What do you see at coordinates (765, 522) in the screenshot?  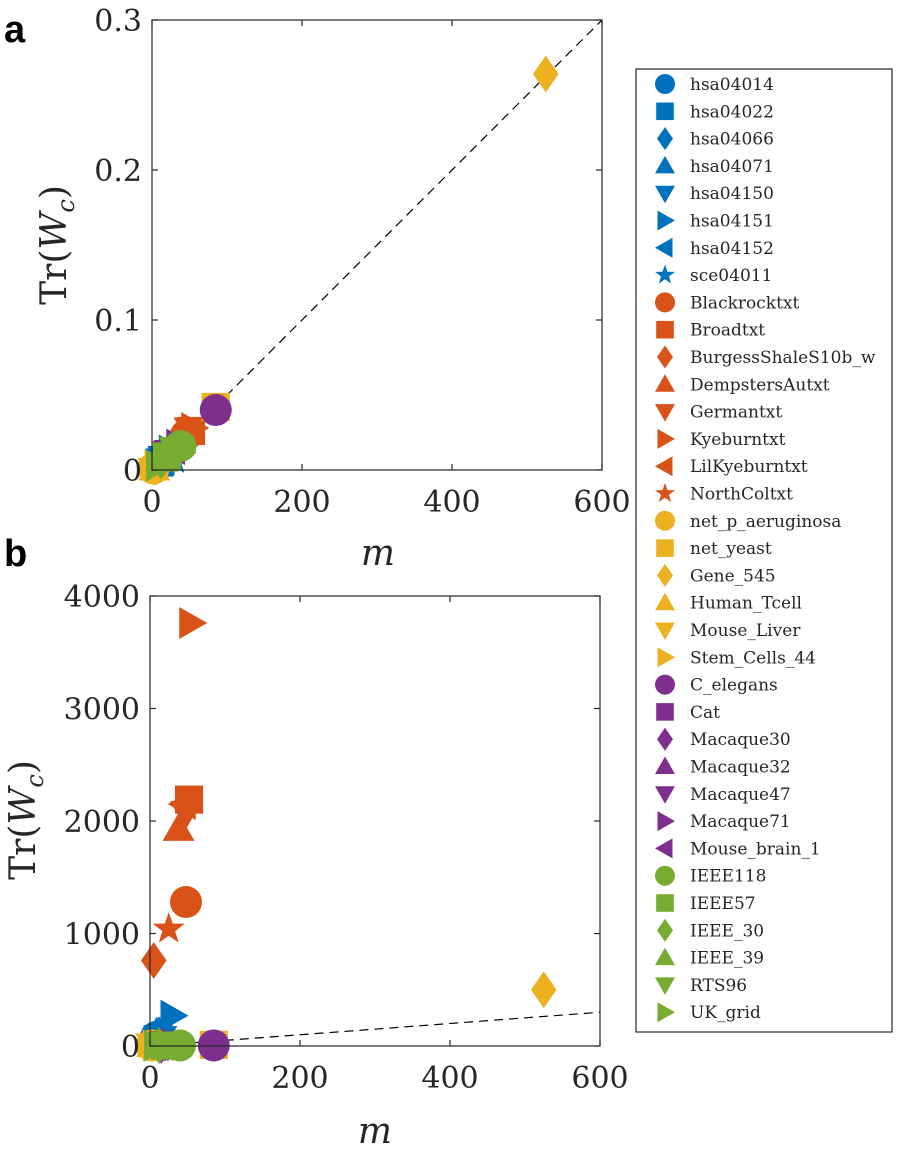 I see `legend-label: net_p_aeruginosa` at bounding box center [765, 522].